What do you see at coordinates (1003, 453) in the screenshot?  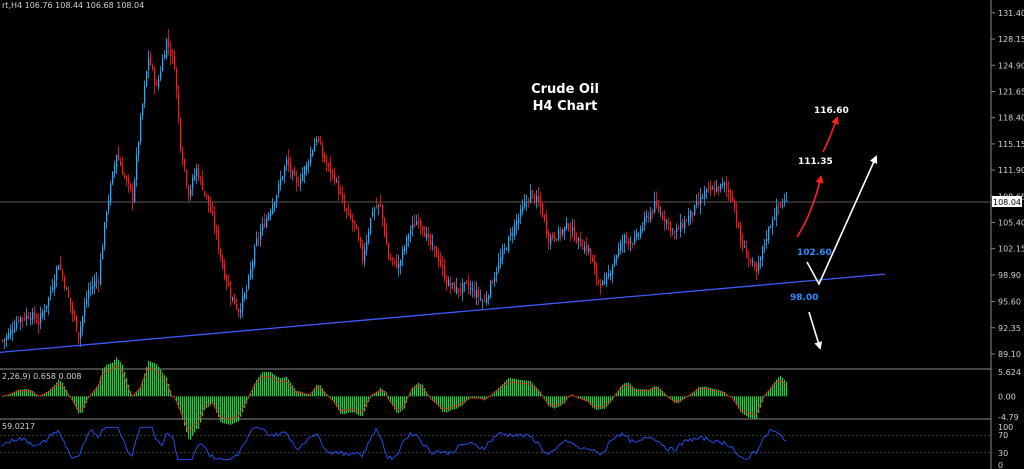 I see `rsi-axis-label: 30` at bounding box center [1003, 453].